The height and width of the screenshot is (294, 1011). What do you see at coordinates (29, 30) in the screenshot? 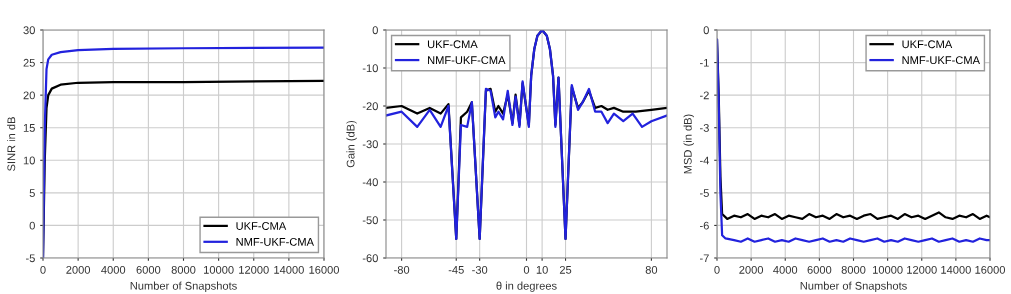
I see `y-tick-label: 30` at bounding box center [29, 30].